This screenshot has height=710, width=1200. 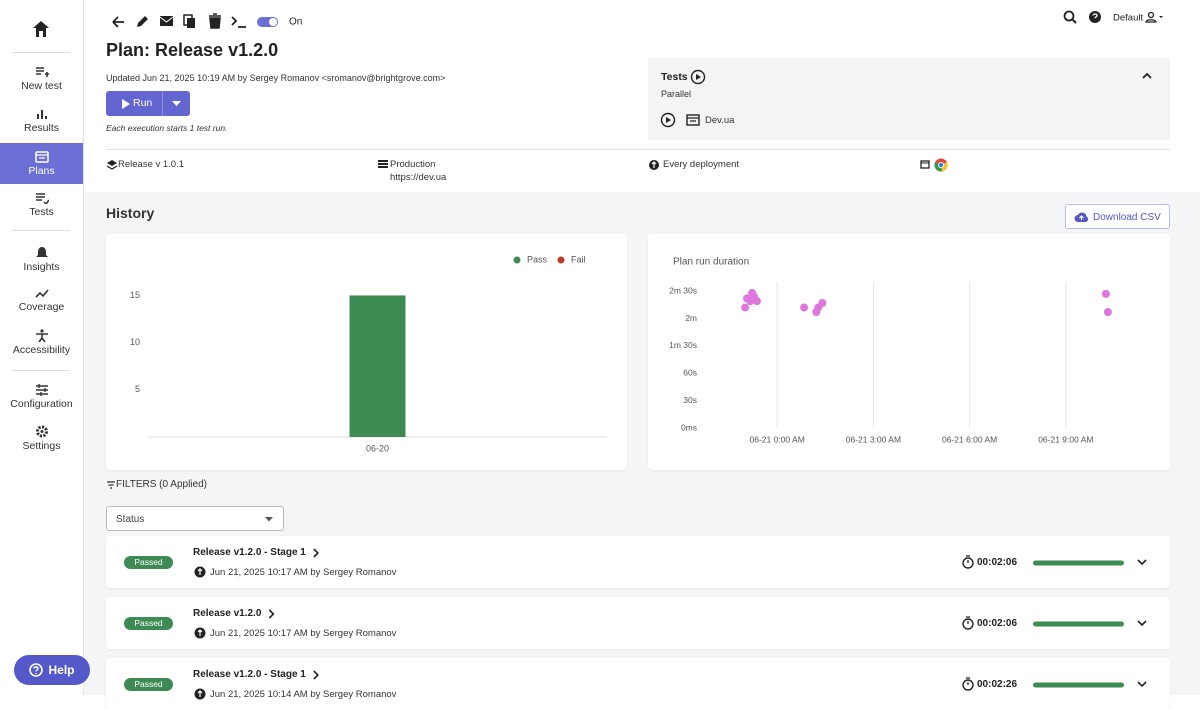 What do you see at coordinates (215, 21) in the screenshot?
I see `delete-icon` at bounding box center [215, 21].